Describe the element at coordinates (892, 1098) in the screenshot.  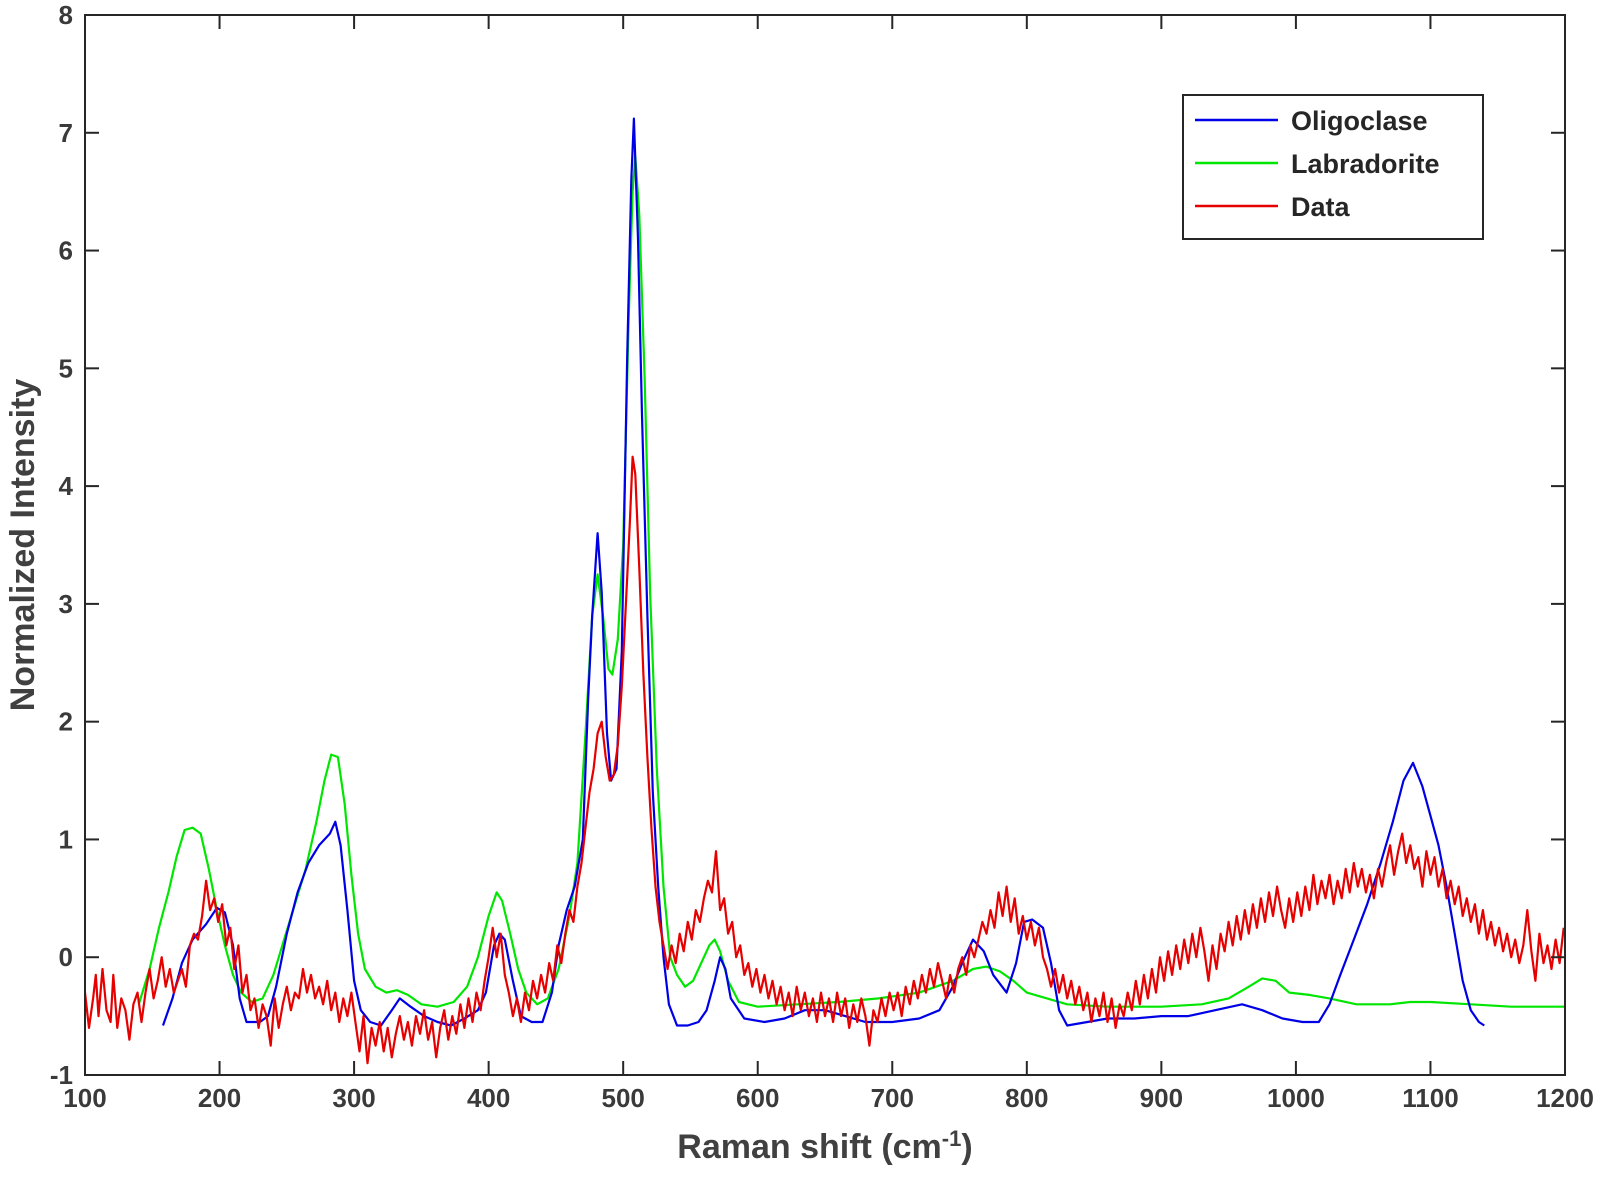
I see `x-tick-label: 700` at that location.